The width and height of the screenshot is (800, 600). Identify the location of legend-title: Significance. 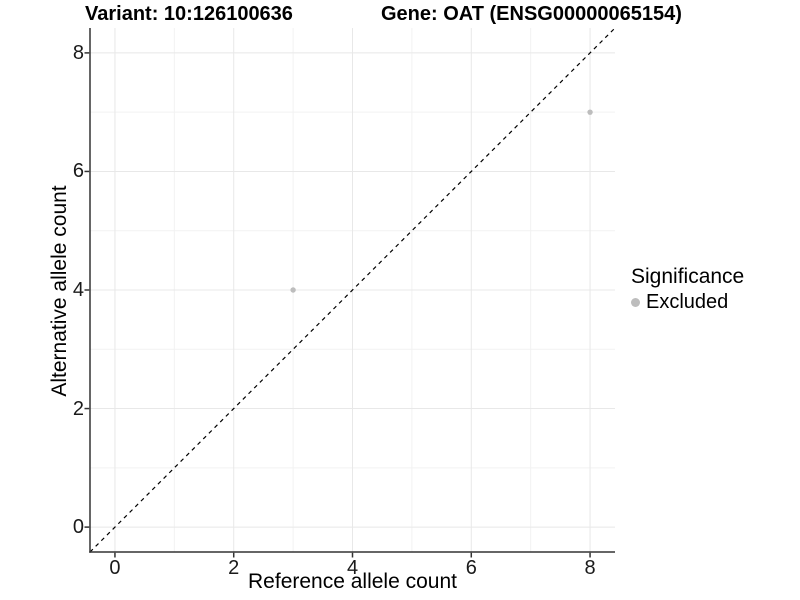
(688, 276).